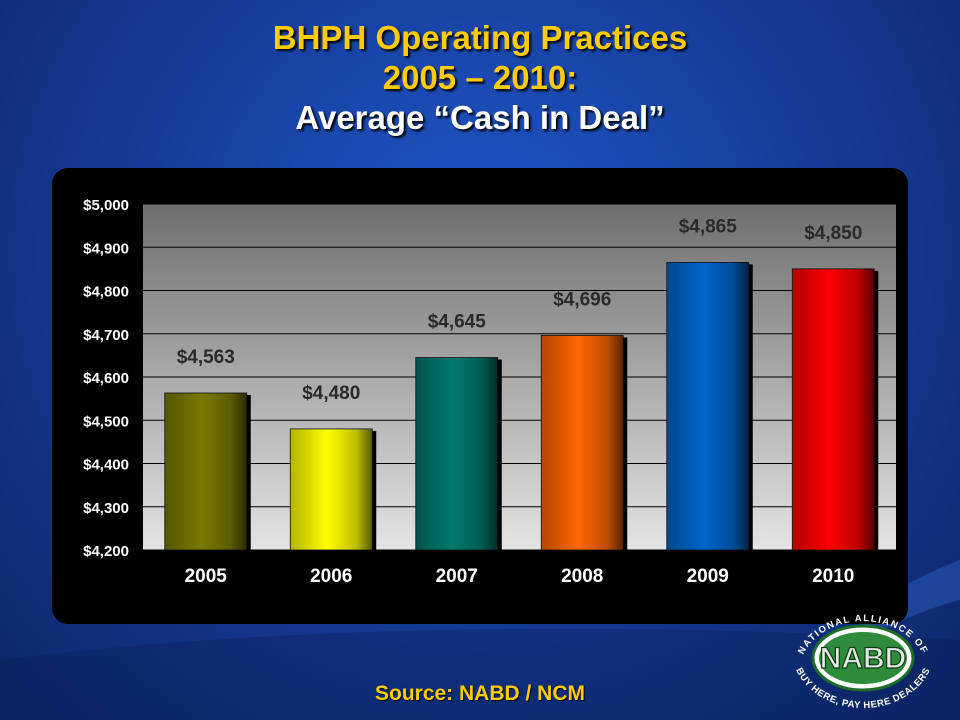 Image resolution: width=960 pixels, height=720 pixels. Describe the element at coordinates (457, 322) in the screenshot. I see `data-label-2007: $4,645` at that location.